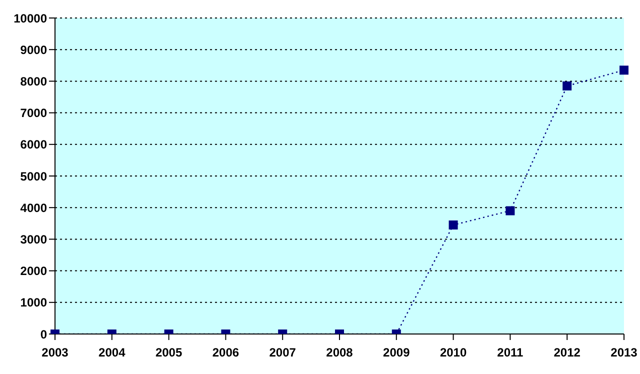 The image size is (640, 374). Describe the element at coordinates (112, 353) in the screenshot. I see `x-tick-label: 2004` at that location.